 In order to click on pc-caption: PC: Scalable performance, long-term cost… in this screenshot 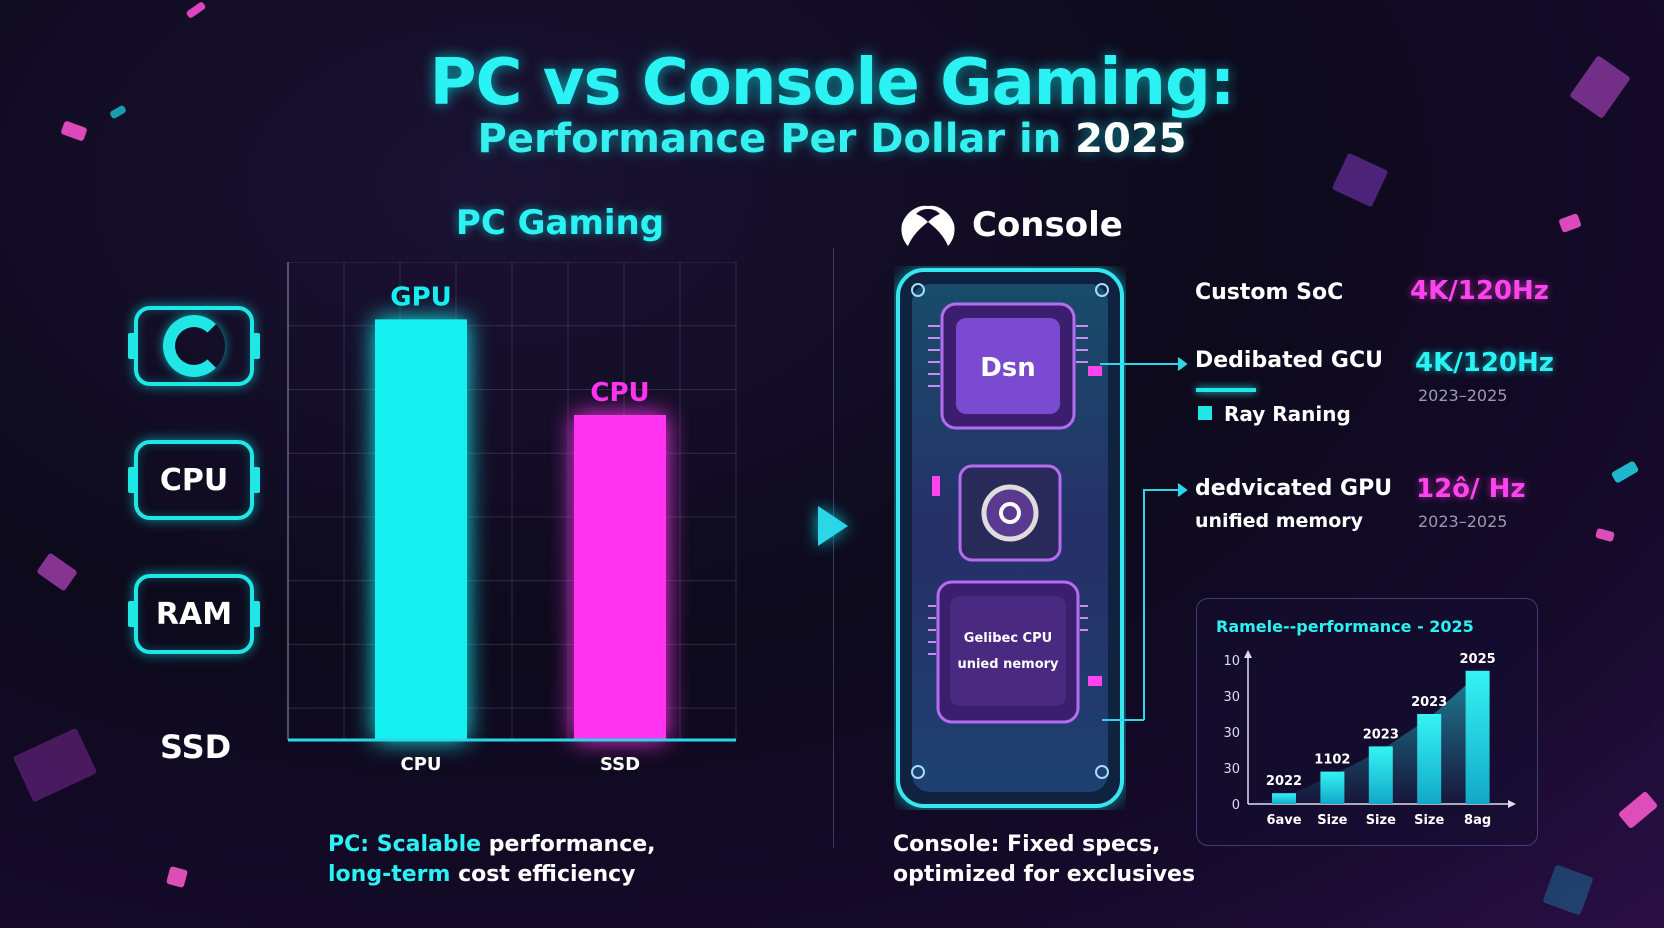, I will do `click(492, 860)`.